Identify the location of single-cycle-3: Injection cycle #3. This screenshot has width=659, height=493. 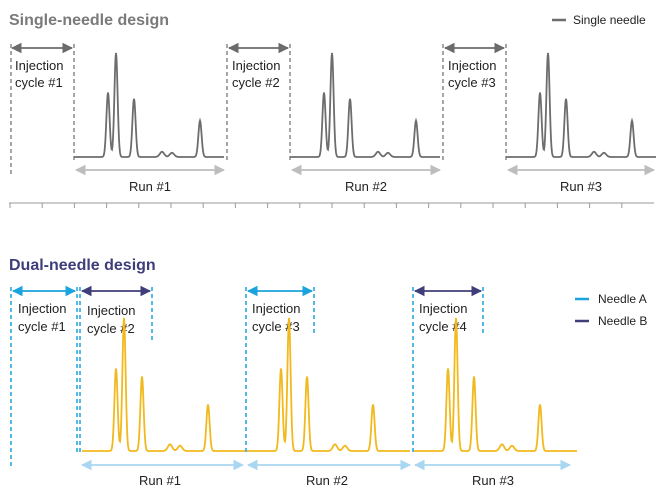
(474, 101).